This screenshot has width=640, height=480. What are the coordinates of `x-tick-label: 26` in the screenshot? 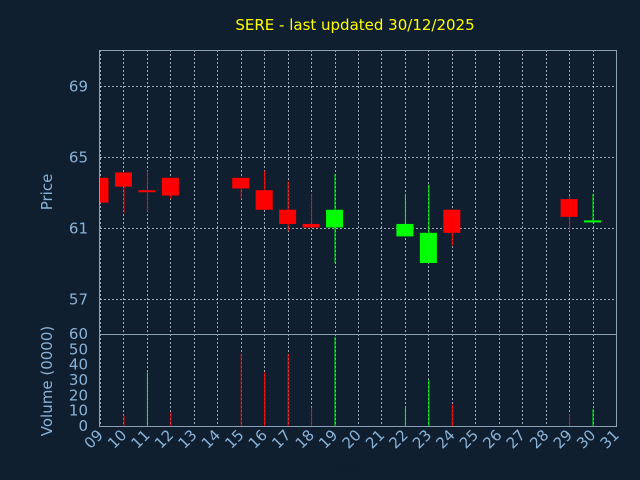 It's located at (492, 439).